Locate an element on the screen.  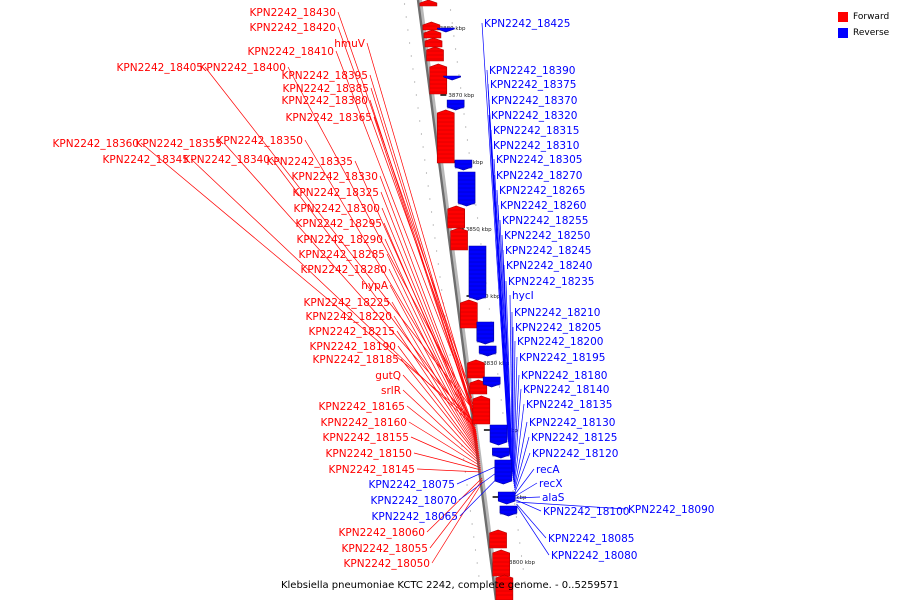
forward-gene-label: KPN2242_18295 is located at coordinates (339, 224).